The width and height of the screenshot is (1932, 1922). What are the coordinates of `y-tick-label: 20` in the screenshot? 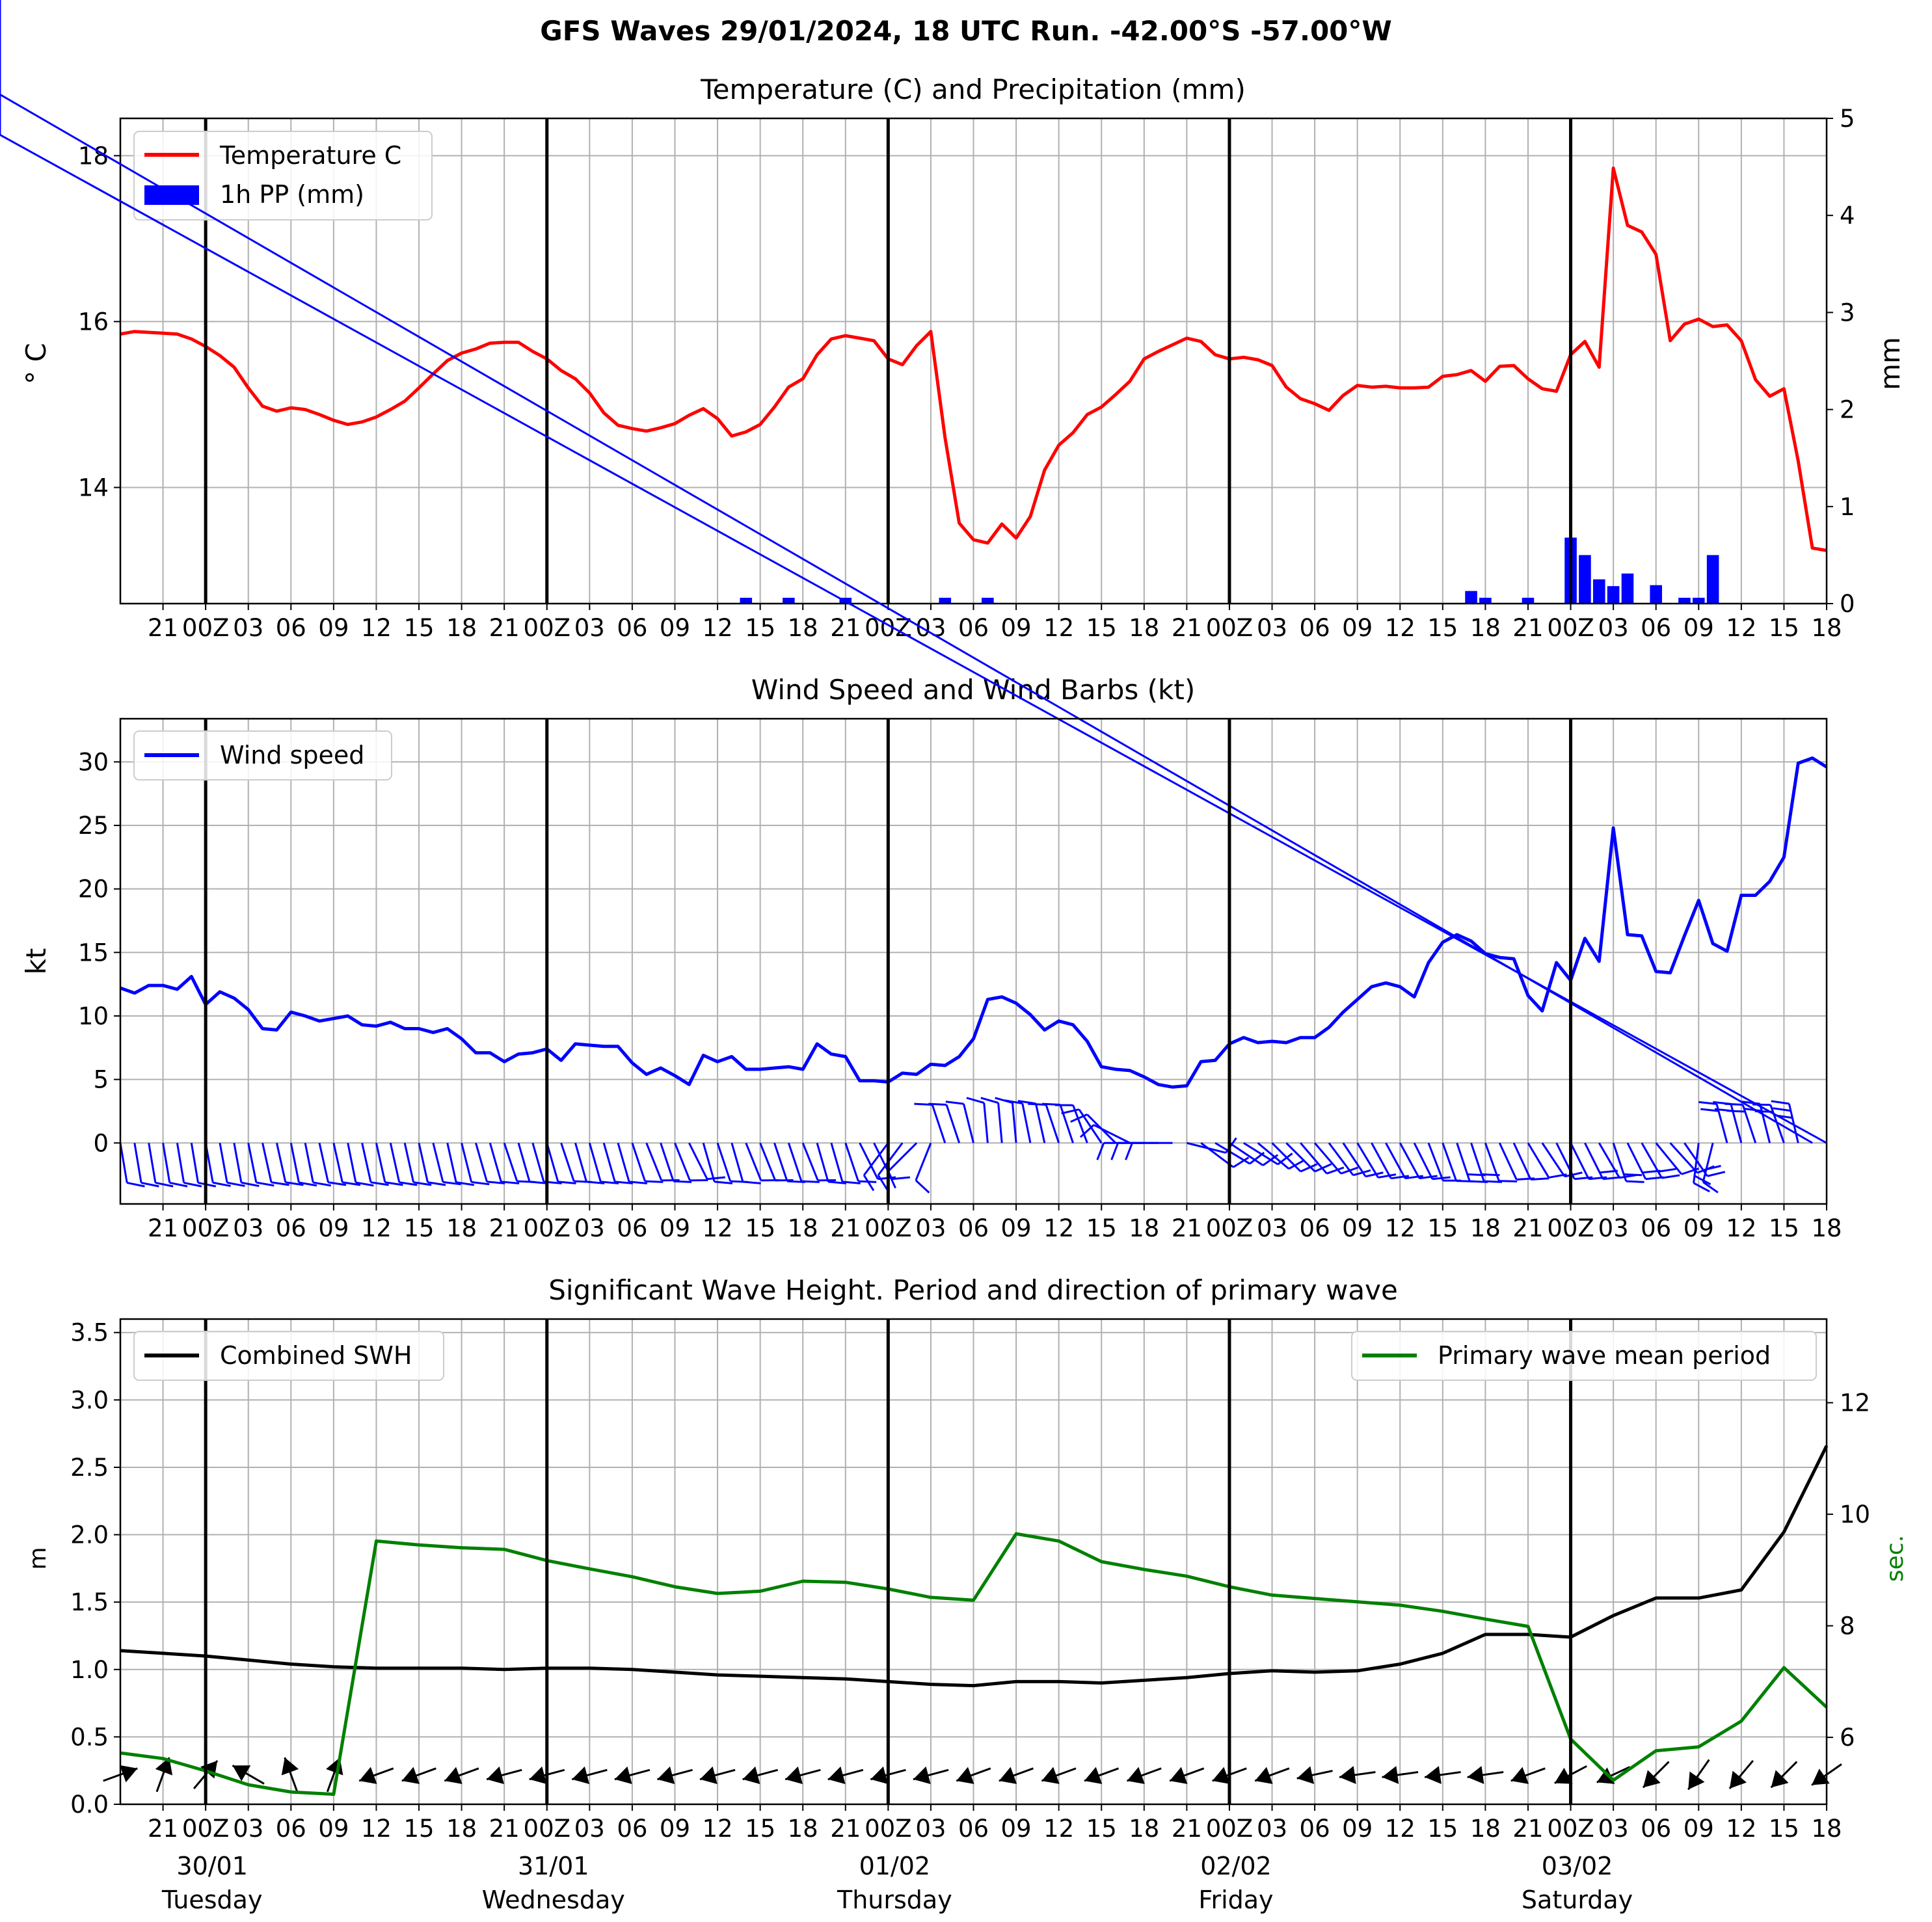 It's located at (93, 889).